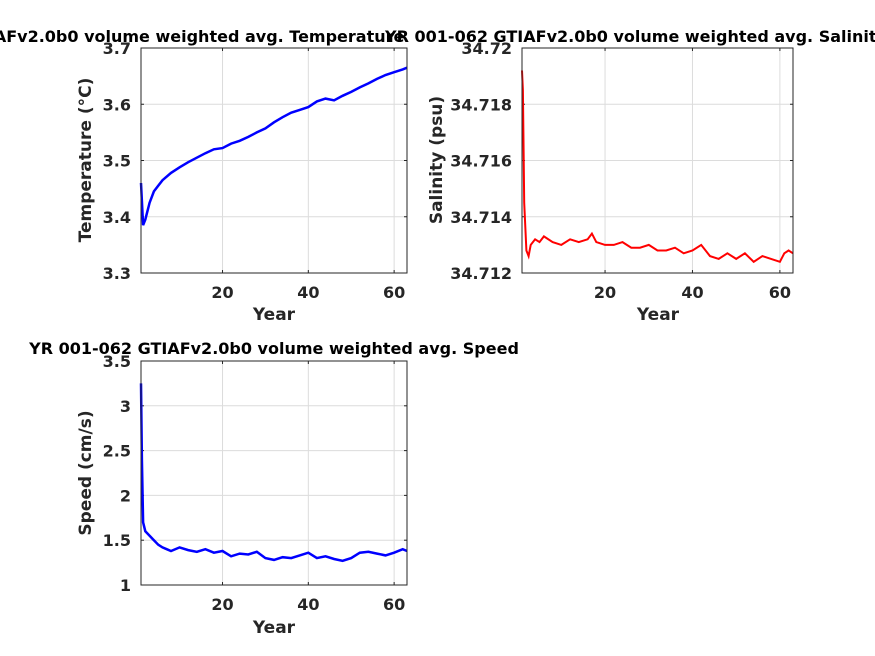  What do you see at coordinates (274, 628) in the screenshot?
I see `speed-x-label: Year` at bounding box center [274, 628].